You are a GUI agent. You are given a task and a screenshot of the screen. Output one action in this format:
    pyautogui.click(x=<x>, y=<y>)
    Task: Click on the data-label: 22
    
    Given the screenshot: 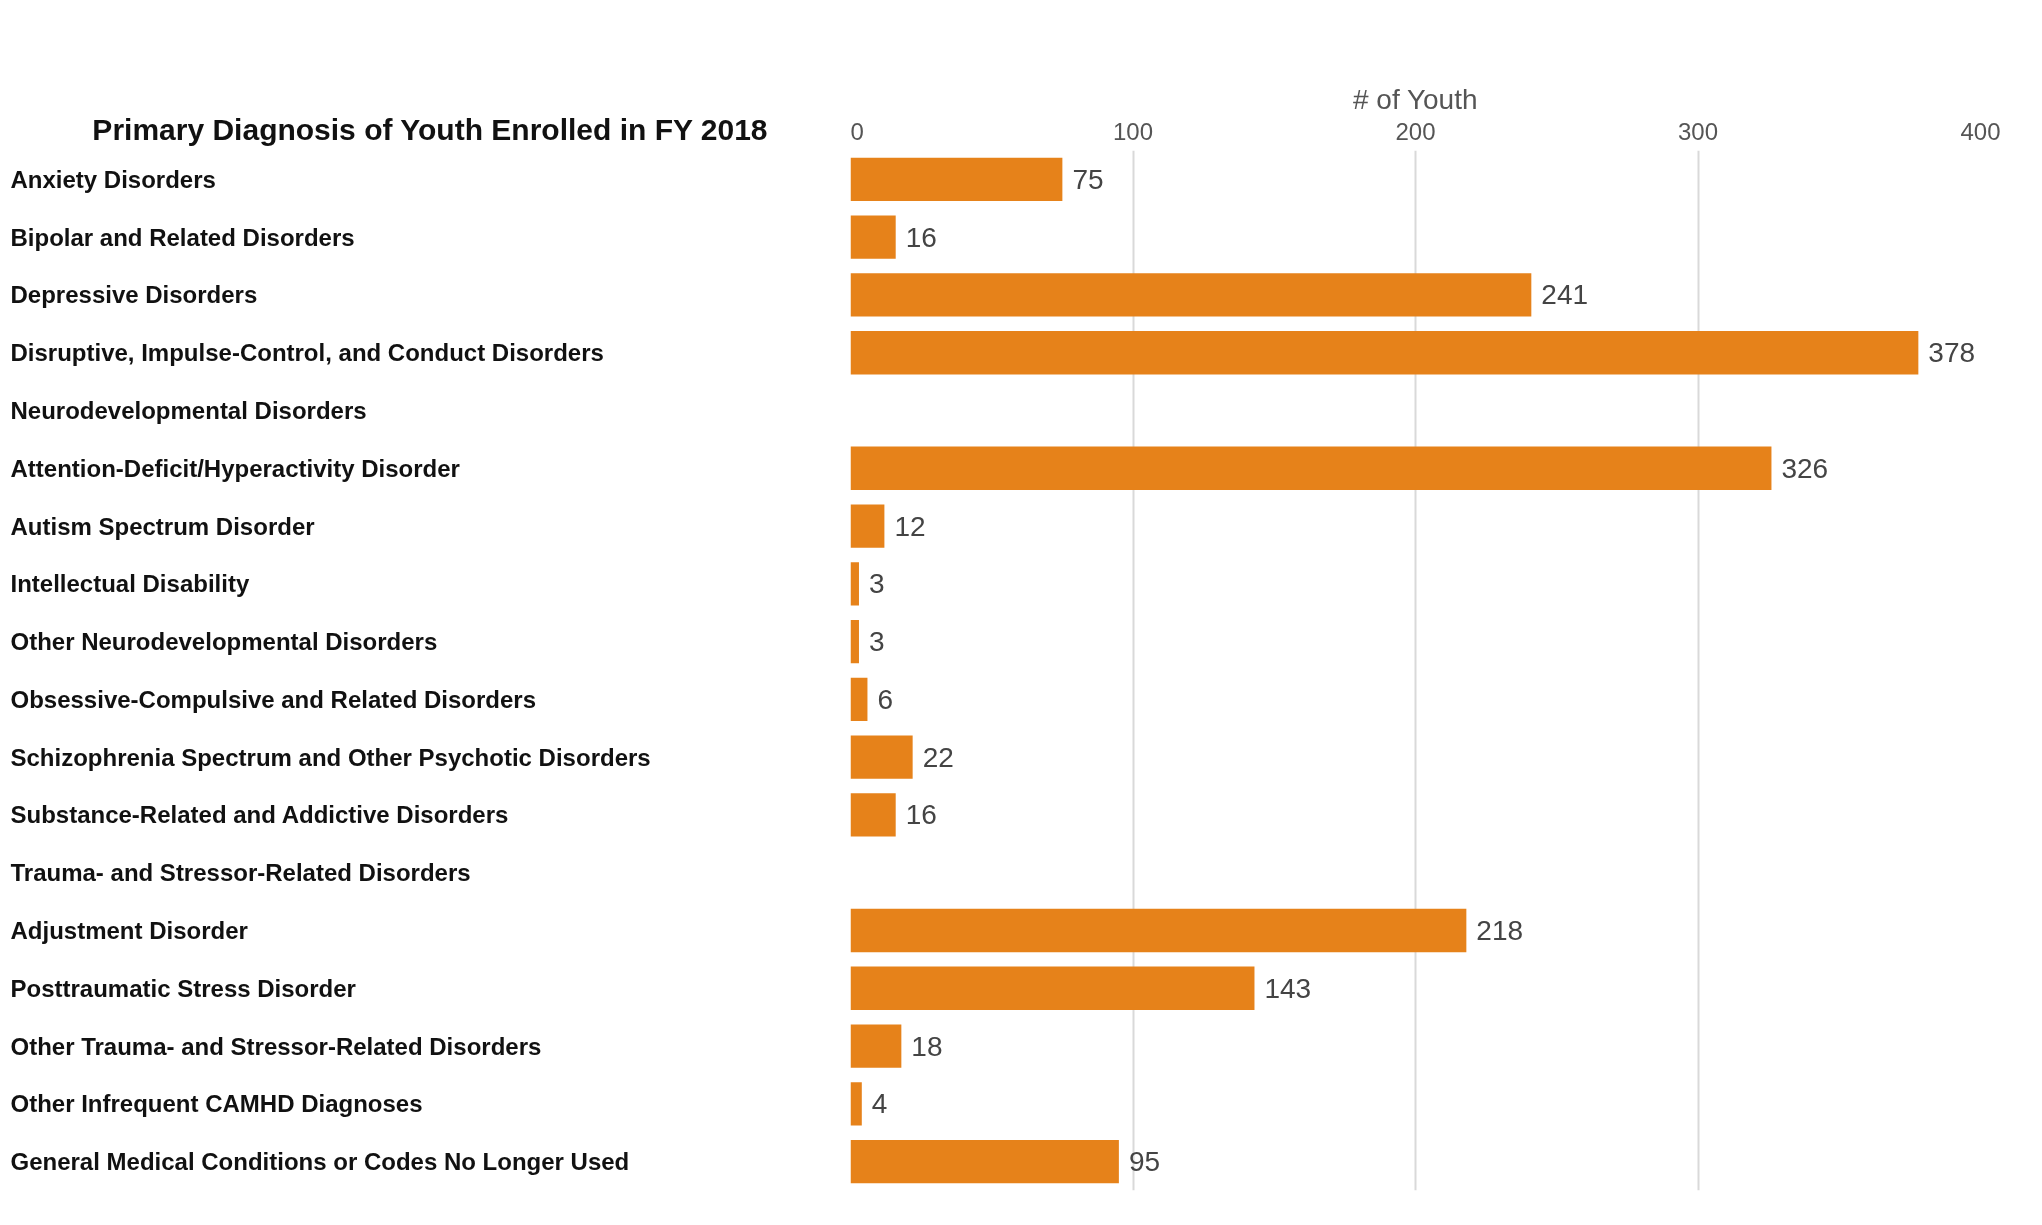 What is the action you would take?
    pyautogui.click(x=938, y=757)
    